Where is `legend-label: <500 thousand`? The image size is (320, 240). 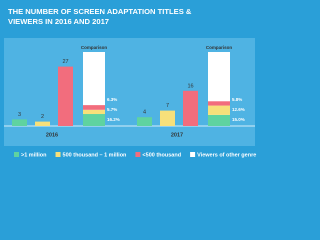
legend-label: <500 thousand is located at coordinates (161, 155).